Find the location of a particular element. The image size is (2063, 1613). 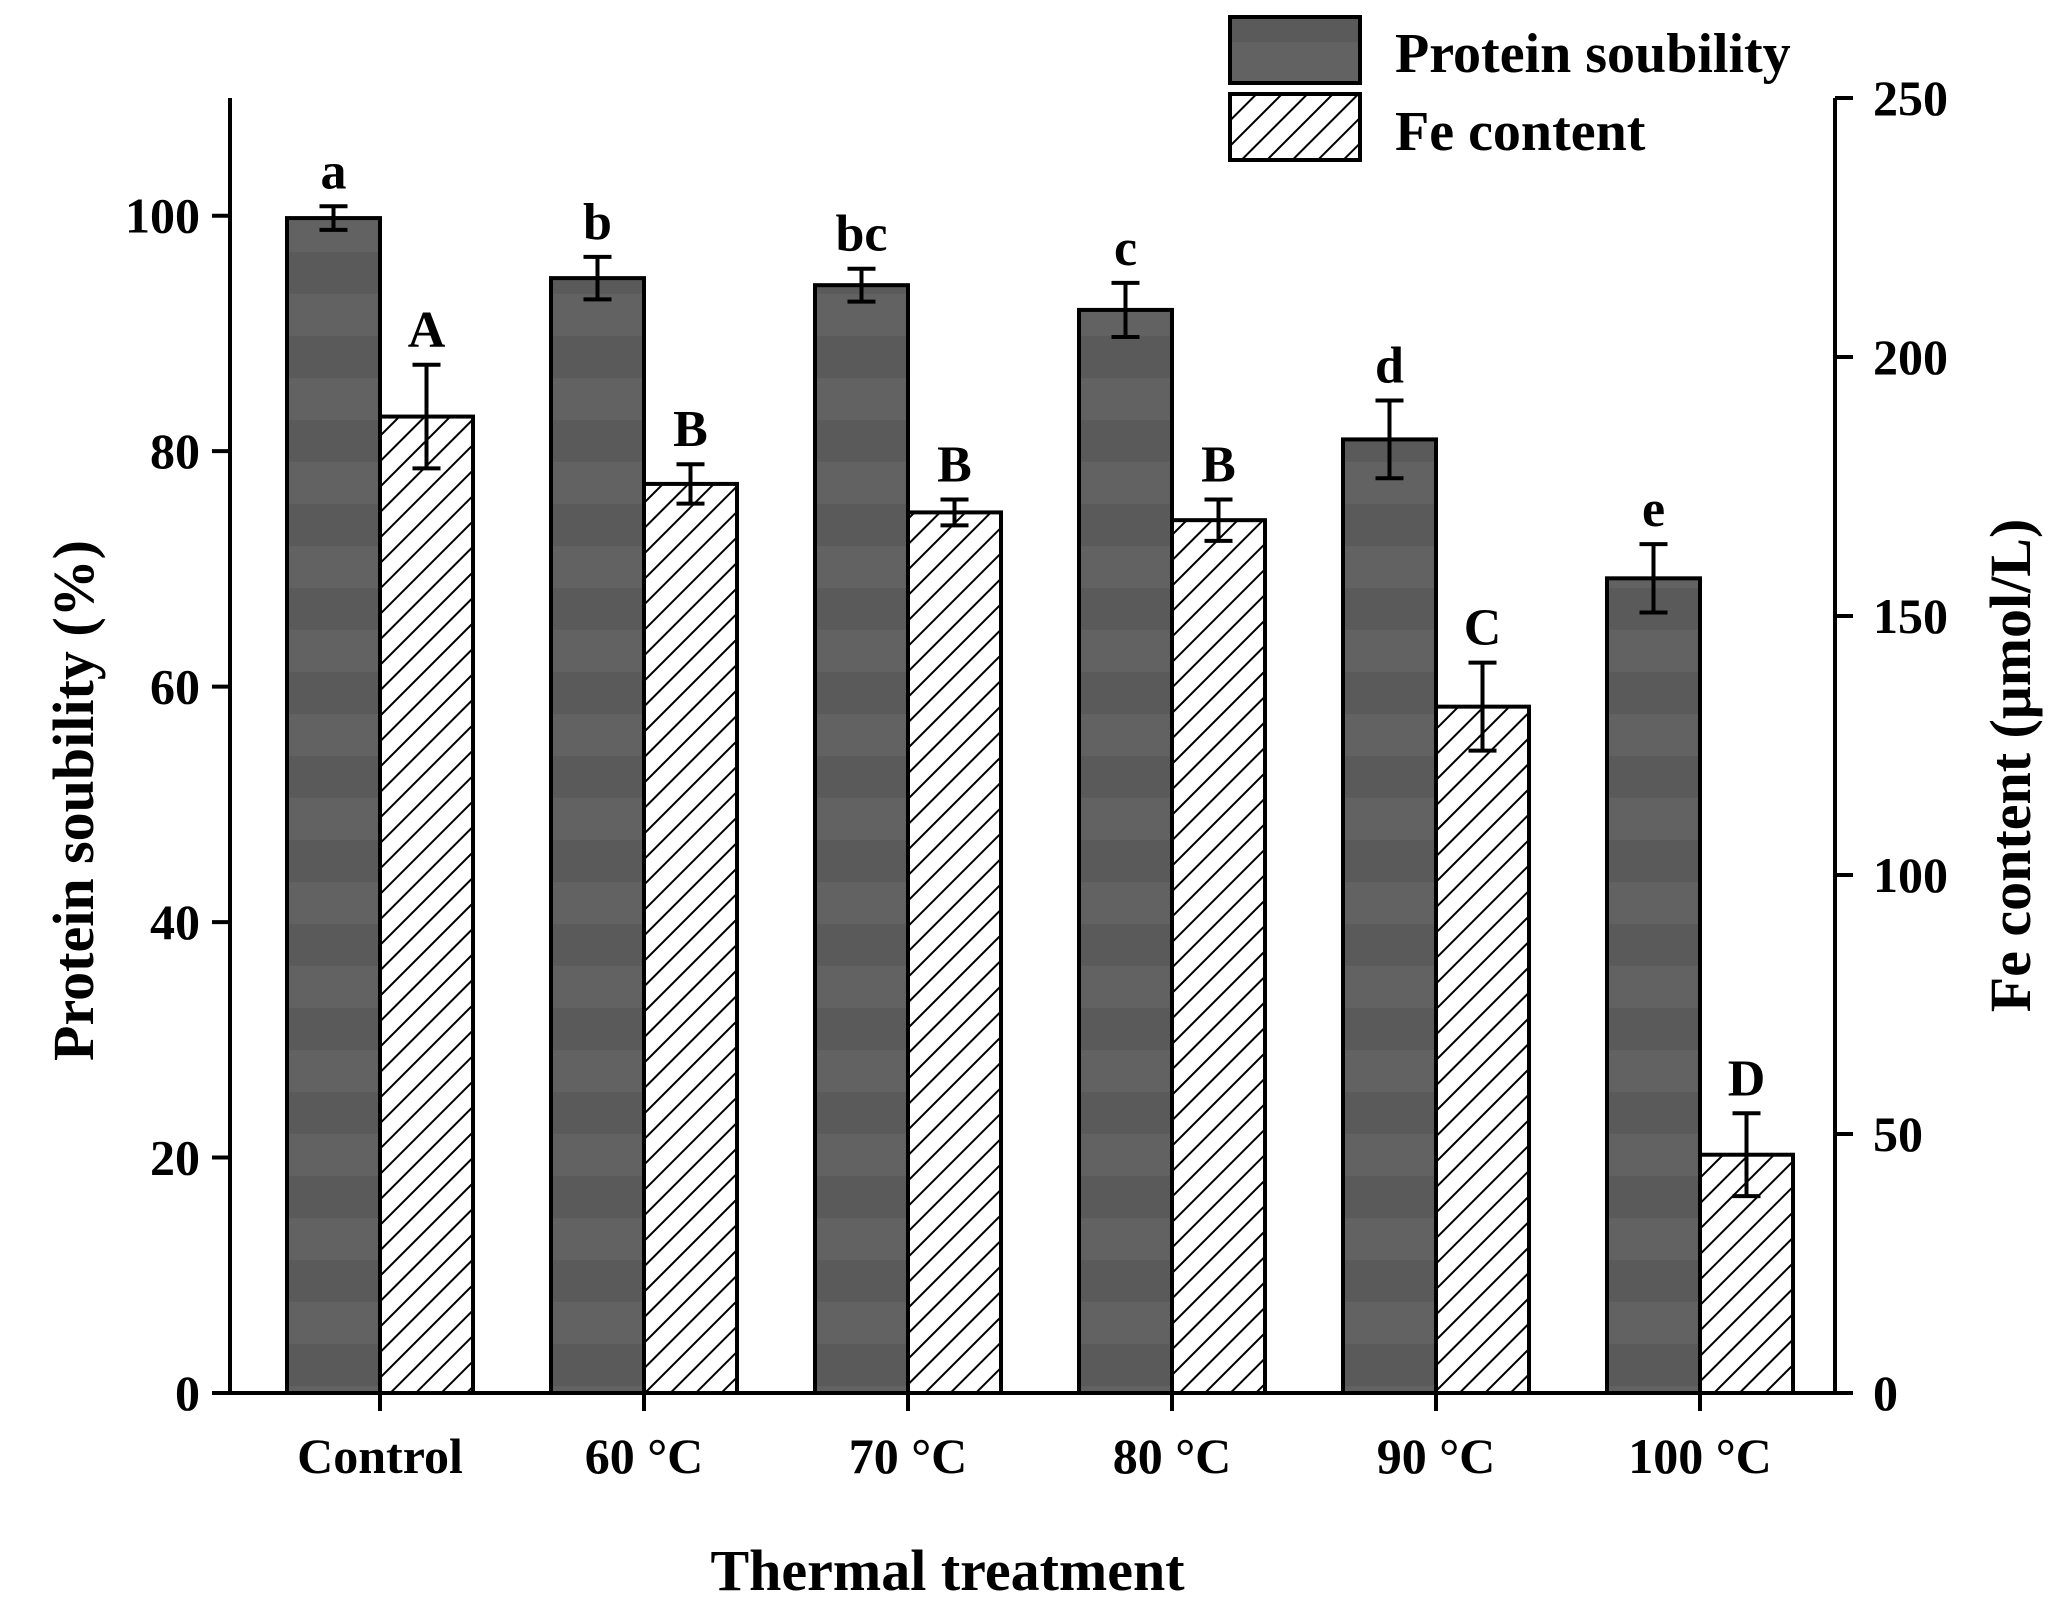

fe-sig-label-1: B is located at coordinates (690, 429).